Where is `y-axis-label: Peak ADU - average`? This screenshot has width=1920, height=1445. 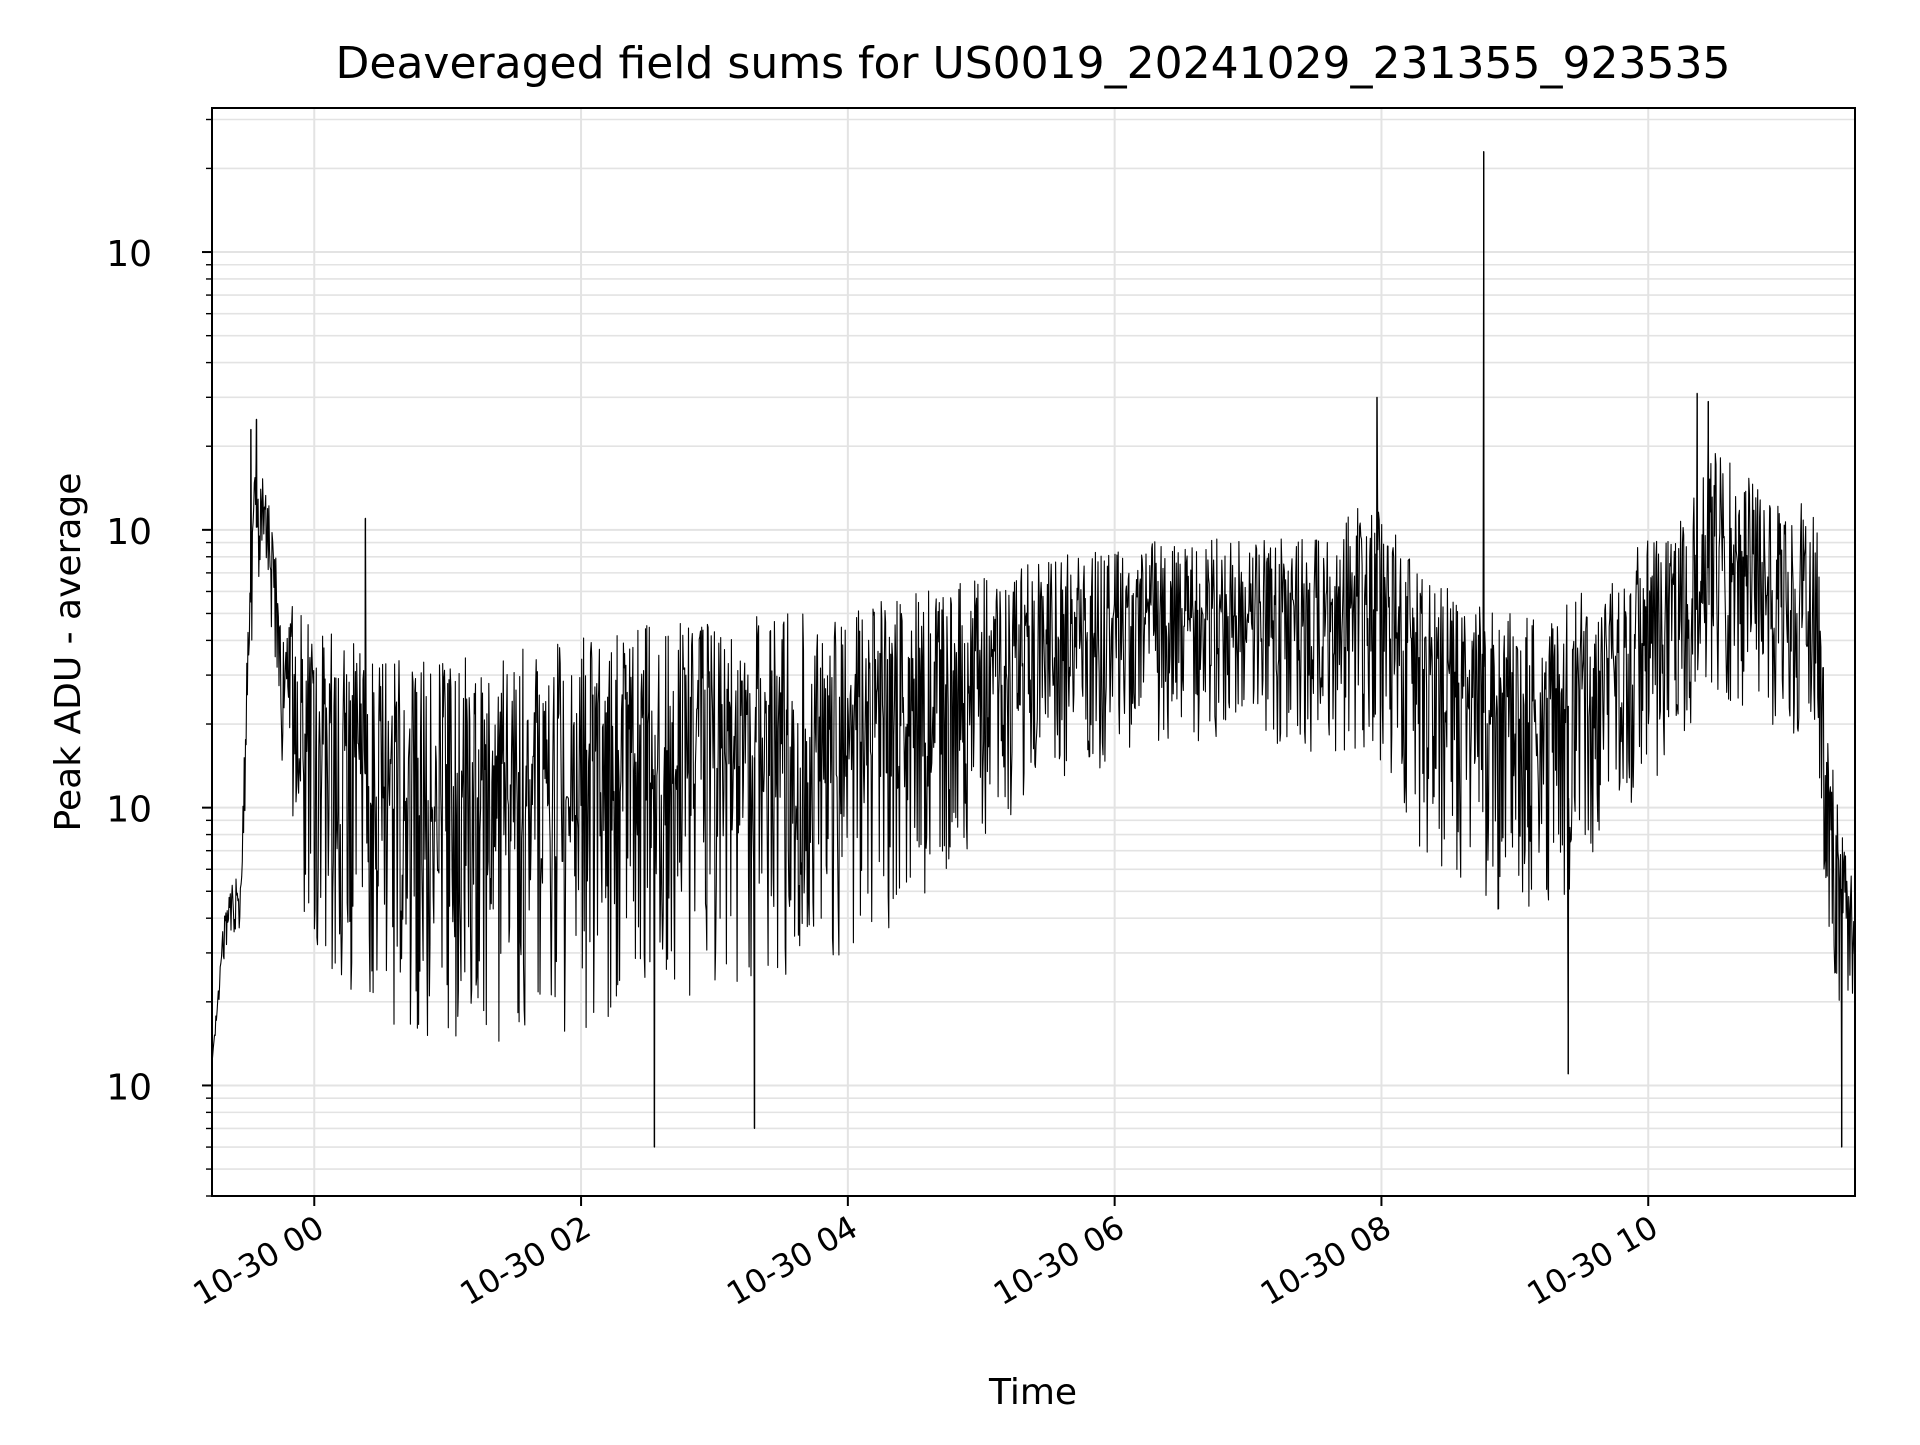
y-axis-label: Peak ADU - average is located at coordinates (68, 652).